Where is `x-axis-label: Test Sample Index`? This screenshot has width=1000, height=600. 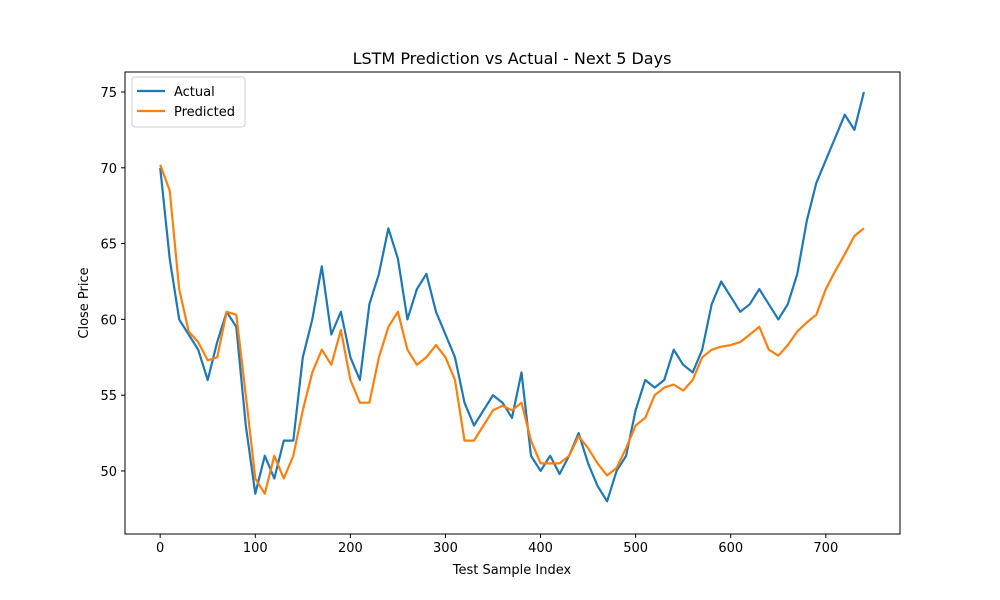
x-axis-label: Test Sample Index is located at coordinates (512, 570).